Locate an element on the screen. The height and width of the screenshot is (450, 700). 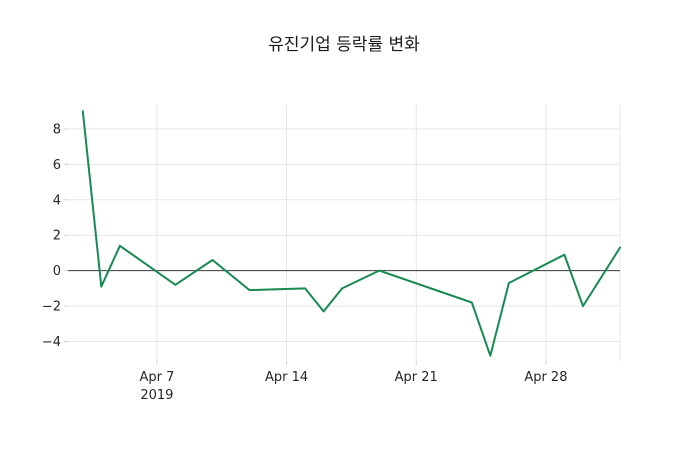
y-tick-label: −2 is located at coordinates (51, 307).